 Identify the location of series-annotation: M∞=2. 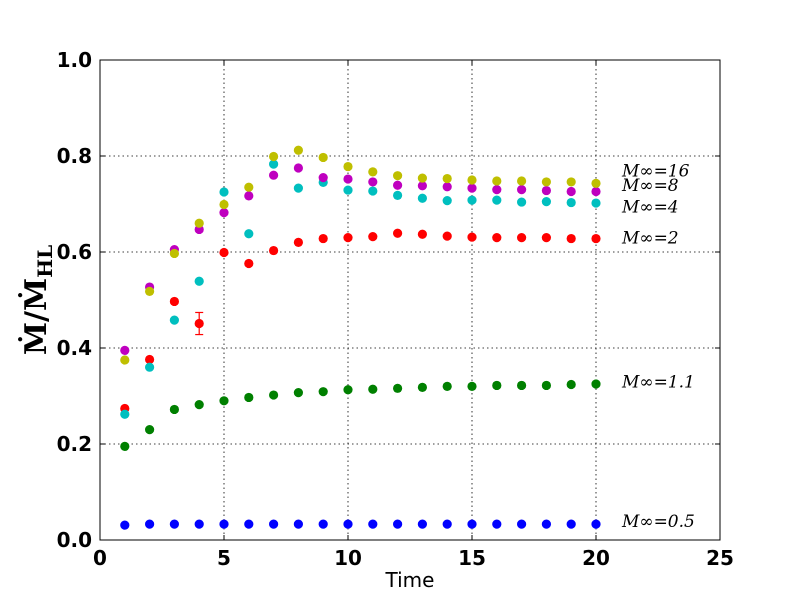
(650, 239).